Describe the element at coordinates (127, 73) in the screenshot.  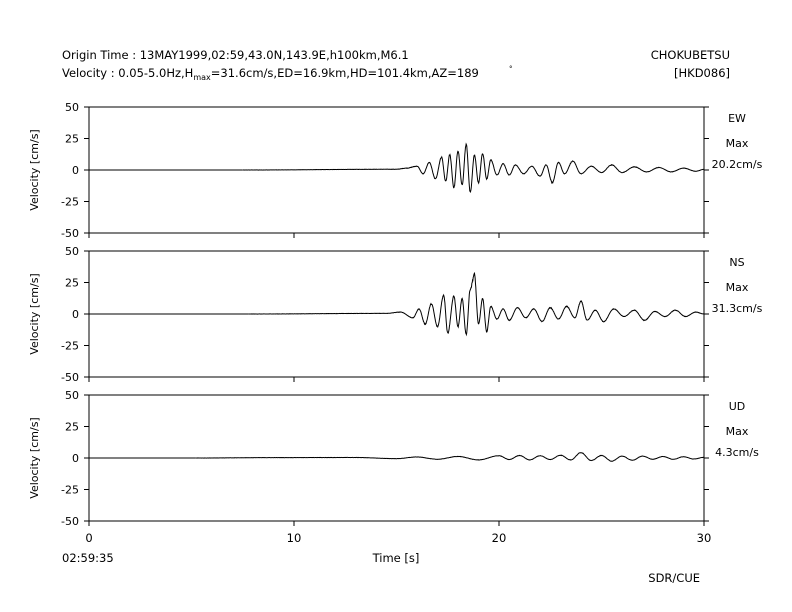
I see `velocity-prefix: Velocity : 0.05-5.0Hz,H` at that location.